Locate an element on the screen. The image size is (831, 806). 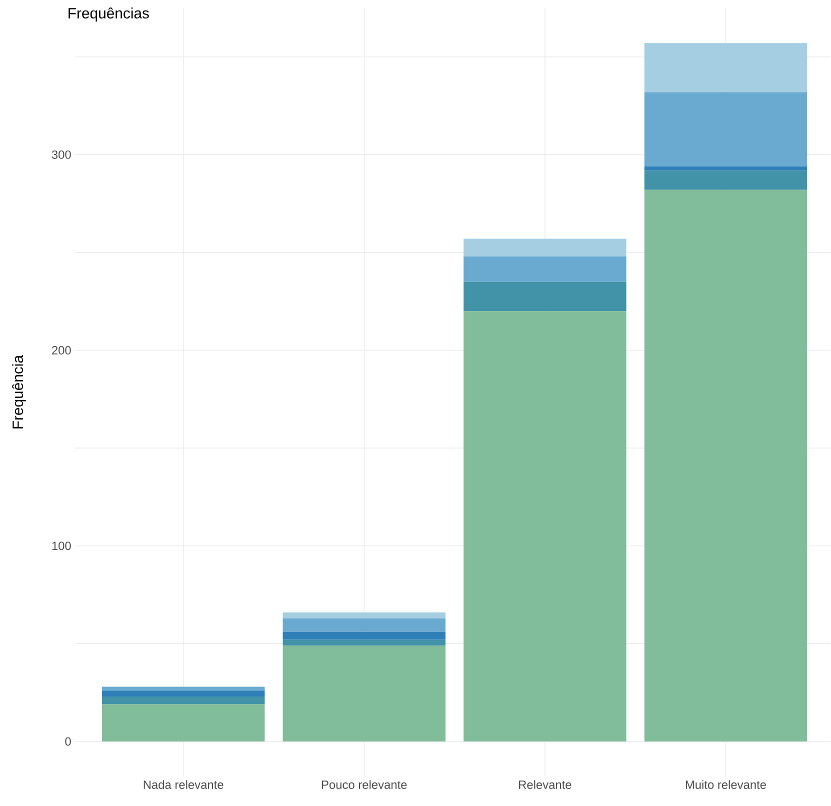
y-tick-label: 100 is located at coordinates (61, 546).